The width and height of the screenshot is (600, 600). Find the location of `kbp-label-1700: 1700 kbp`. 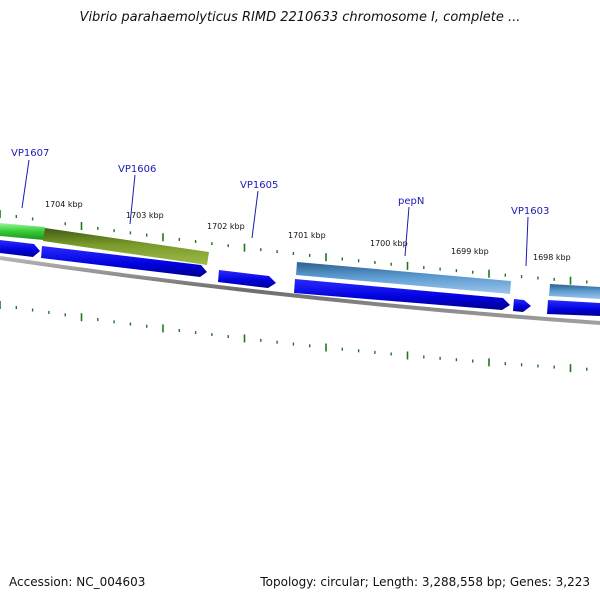

kbp-label-1700: 1700 kbp is located at coordinates (389, 243).